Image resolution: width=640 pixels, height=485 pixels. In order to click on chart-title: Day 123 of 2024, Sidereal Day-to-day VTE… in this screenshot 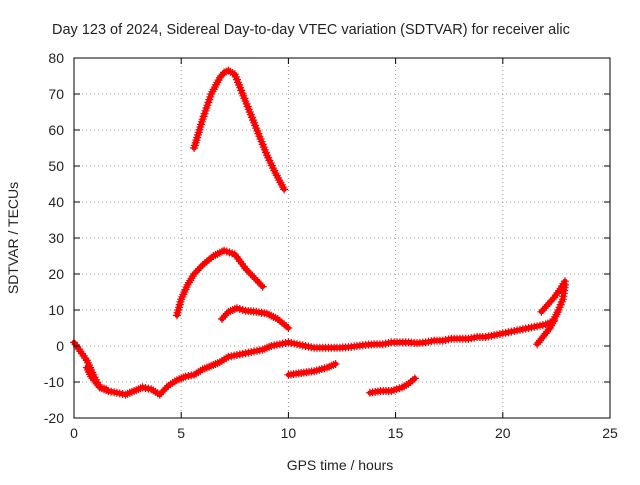, I will do `click(311, 30)`.